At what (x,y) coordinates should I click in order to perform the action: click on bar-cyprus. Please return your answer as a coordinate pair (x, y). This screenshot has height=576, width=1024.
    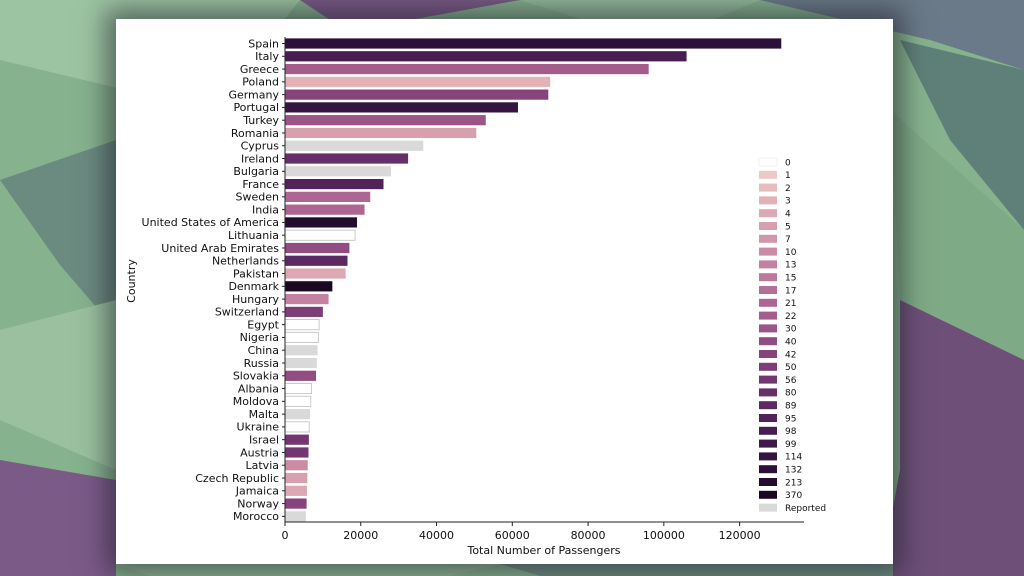
    Looking at the image, I should click on (354, 145).